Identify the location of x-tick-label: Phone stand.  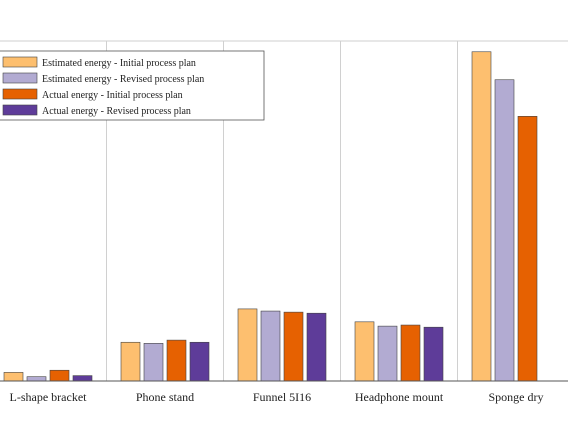
(165, 397).